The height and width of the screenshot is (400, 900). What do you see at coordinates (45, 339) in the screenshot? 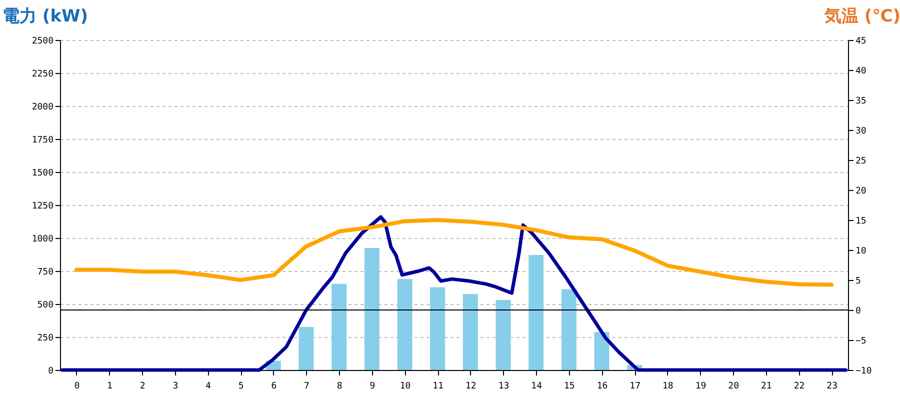
I see `y-tick-label: 250` at bounding box center [45, 339].